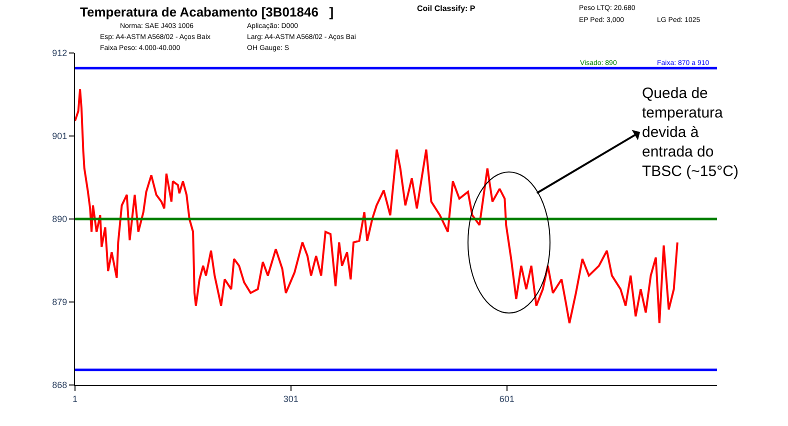 Image resolution: width=788 pixels, height=426 pixels. Describe the element at coordinates (290, 399) in the screenshot. I see `x-tick-label: 301` at that location.